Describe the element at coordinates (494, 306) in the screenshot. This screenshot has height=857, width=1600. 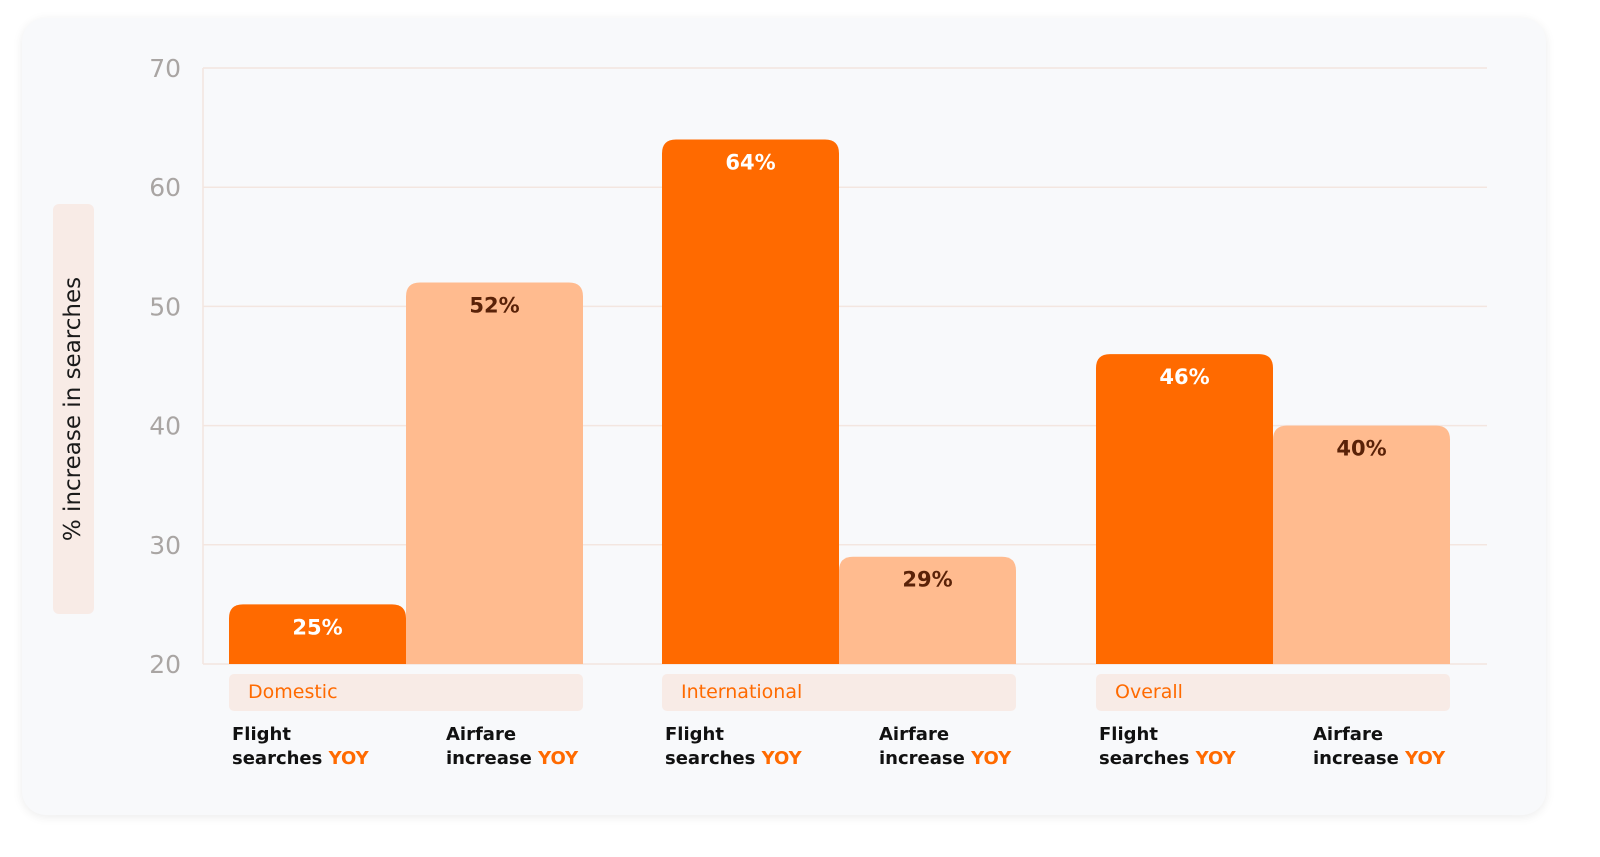
I see `bar-value-label: 52%` at that location.